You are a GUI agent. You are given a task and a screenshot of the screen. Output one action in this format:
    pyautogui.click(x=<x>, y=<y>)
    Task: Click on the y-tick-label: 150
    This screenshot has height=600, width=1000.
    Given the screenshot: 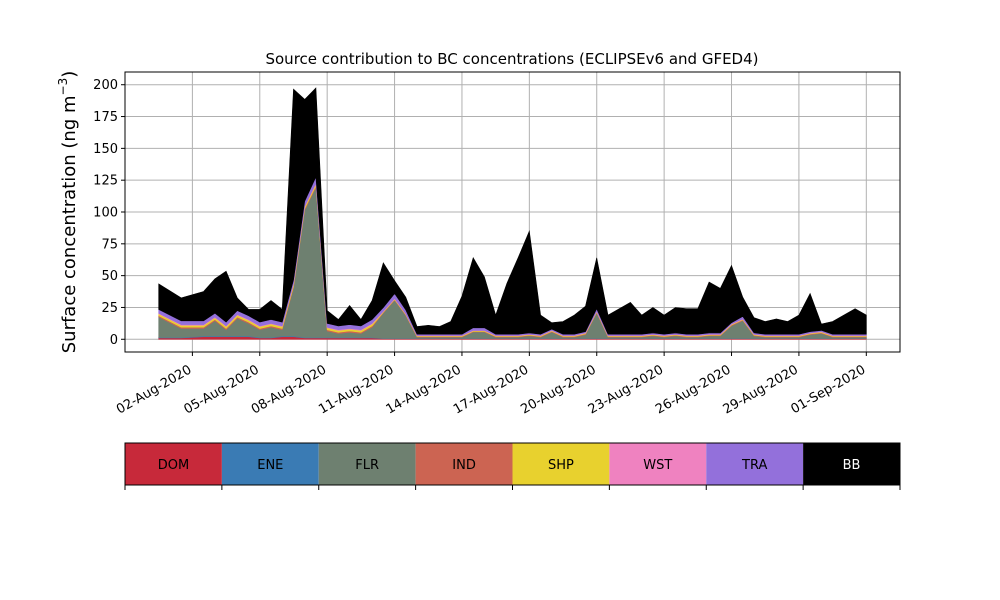 What is the action you would take?
    pyautogui.click(x=105, y=149)
    